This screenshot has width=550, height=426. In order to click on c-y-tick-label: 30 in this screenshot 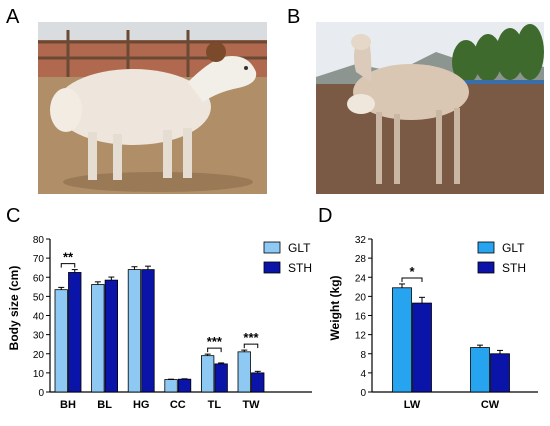, I will do `click(39, 336)`.